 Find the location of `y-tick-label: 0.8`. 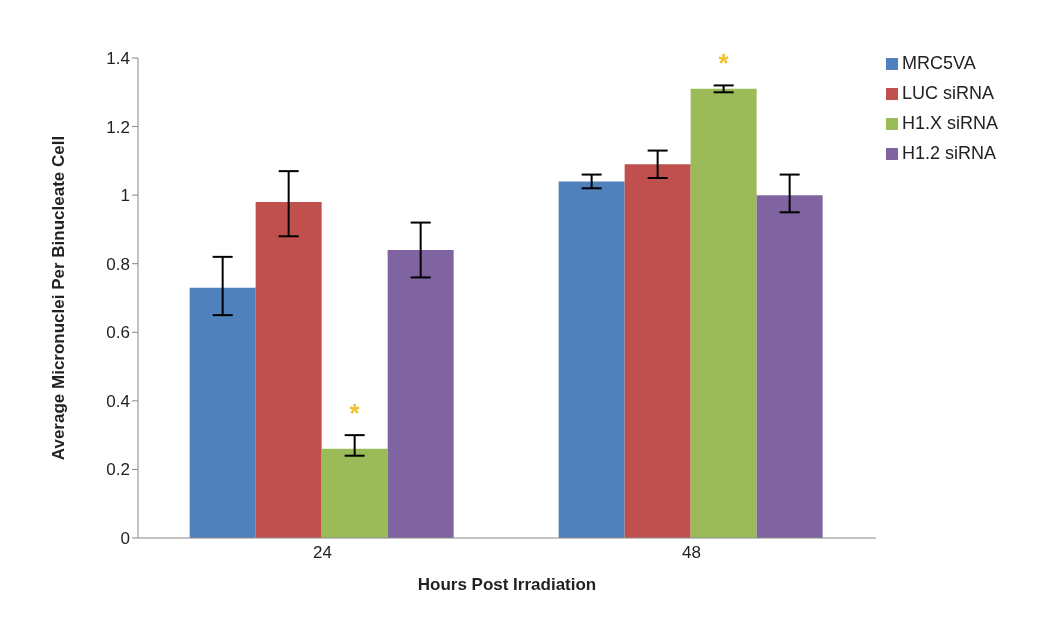

y-tick-label: 0.8 is located at coordinates (118, 264).